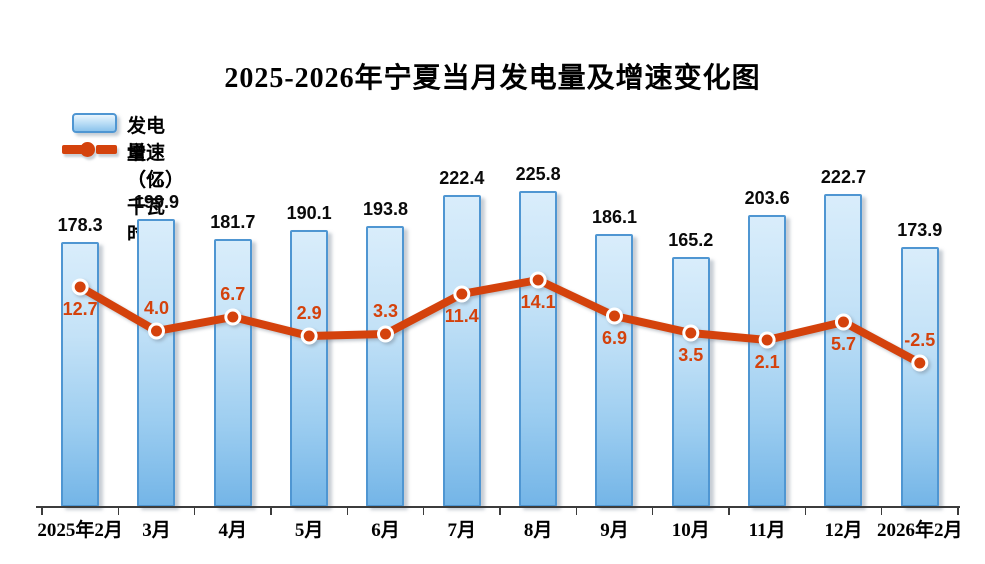  What do you see at coordinates (385, 311) in the screenshot?
I see `growth-value-label: 3.3` at bounding box center [385, 311].